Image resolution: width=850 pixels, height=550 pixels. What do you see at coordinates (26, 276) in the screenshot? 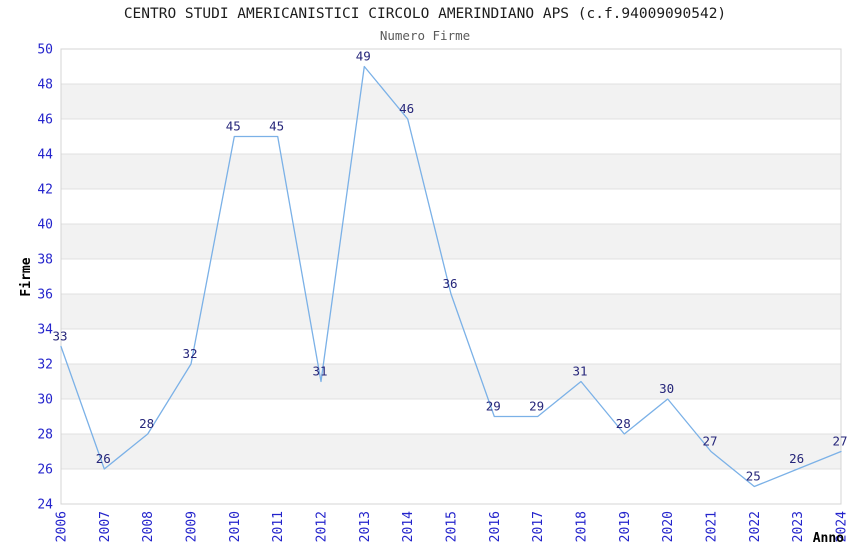
I see `y-axis-title: Firme` at bounding box center [26, 276].